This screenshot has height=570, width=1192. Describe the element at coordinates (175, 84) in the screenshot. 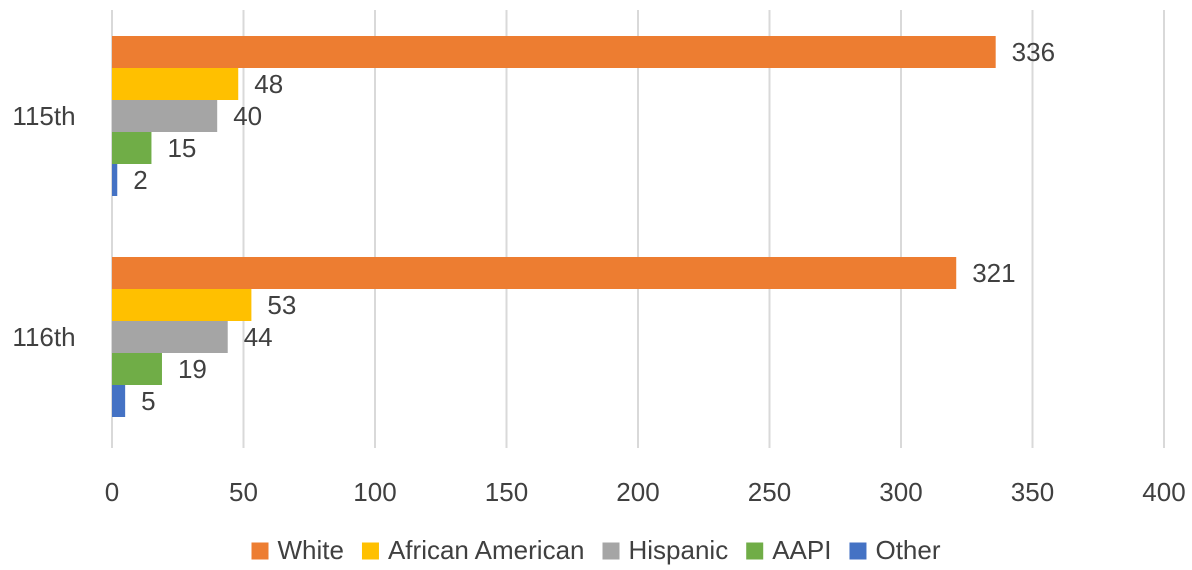

I see `bar-african-american-115th` at that location.